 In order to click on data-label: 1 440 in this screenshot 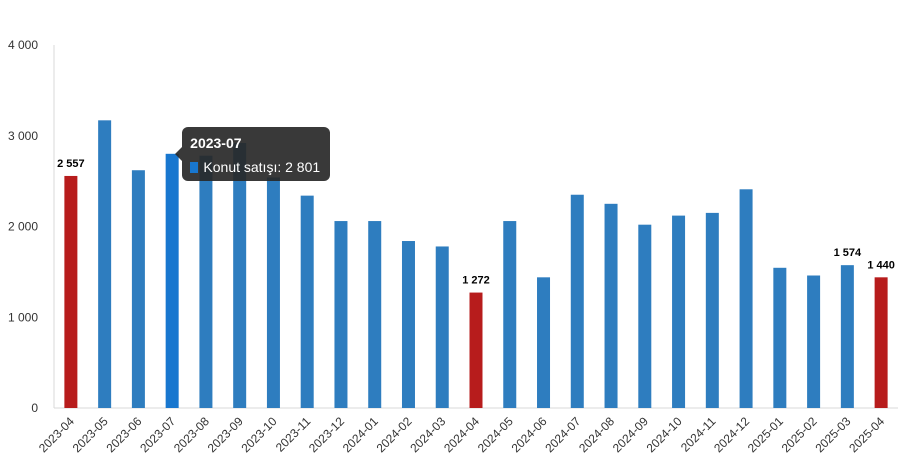, I will do `click(881, 265)`.